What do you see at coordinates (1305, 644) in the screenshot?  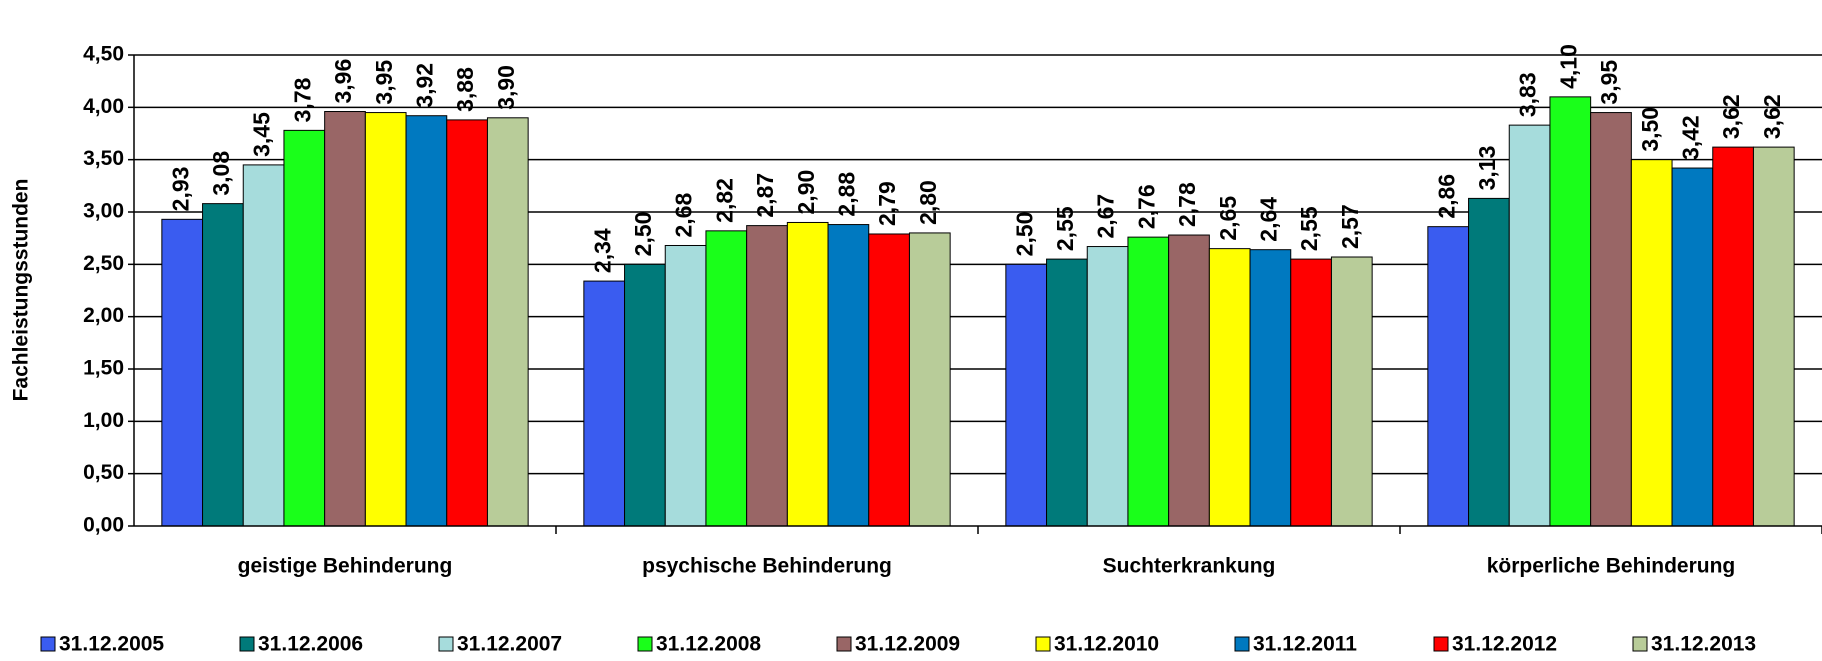 I see `legend-label: 31.12.2011` at bounding box center [1305, 644].